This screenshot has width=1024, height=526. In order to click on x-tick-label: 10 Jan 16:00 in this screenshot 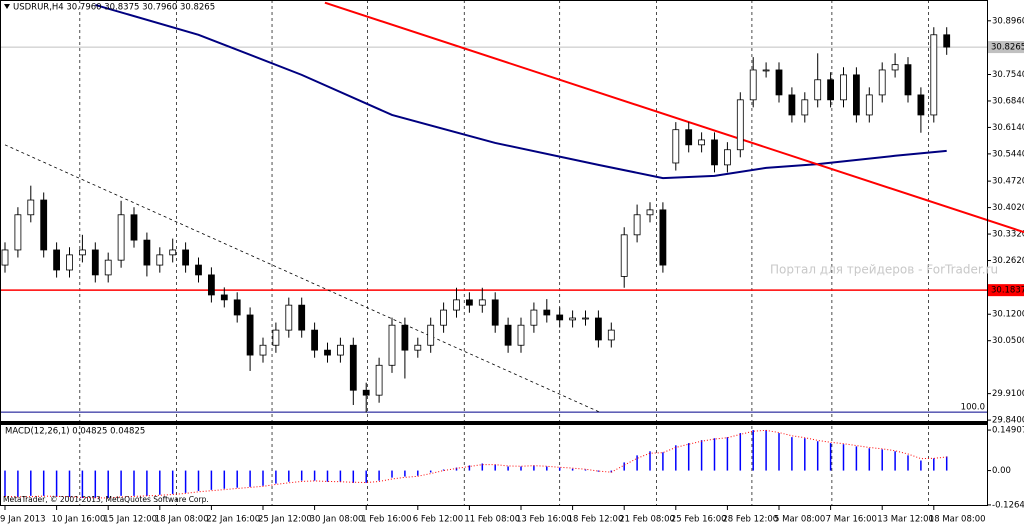, I will do `click(79, 520)`.